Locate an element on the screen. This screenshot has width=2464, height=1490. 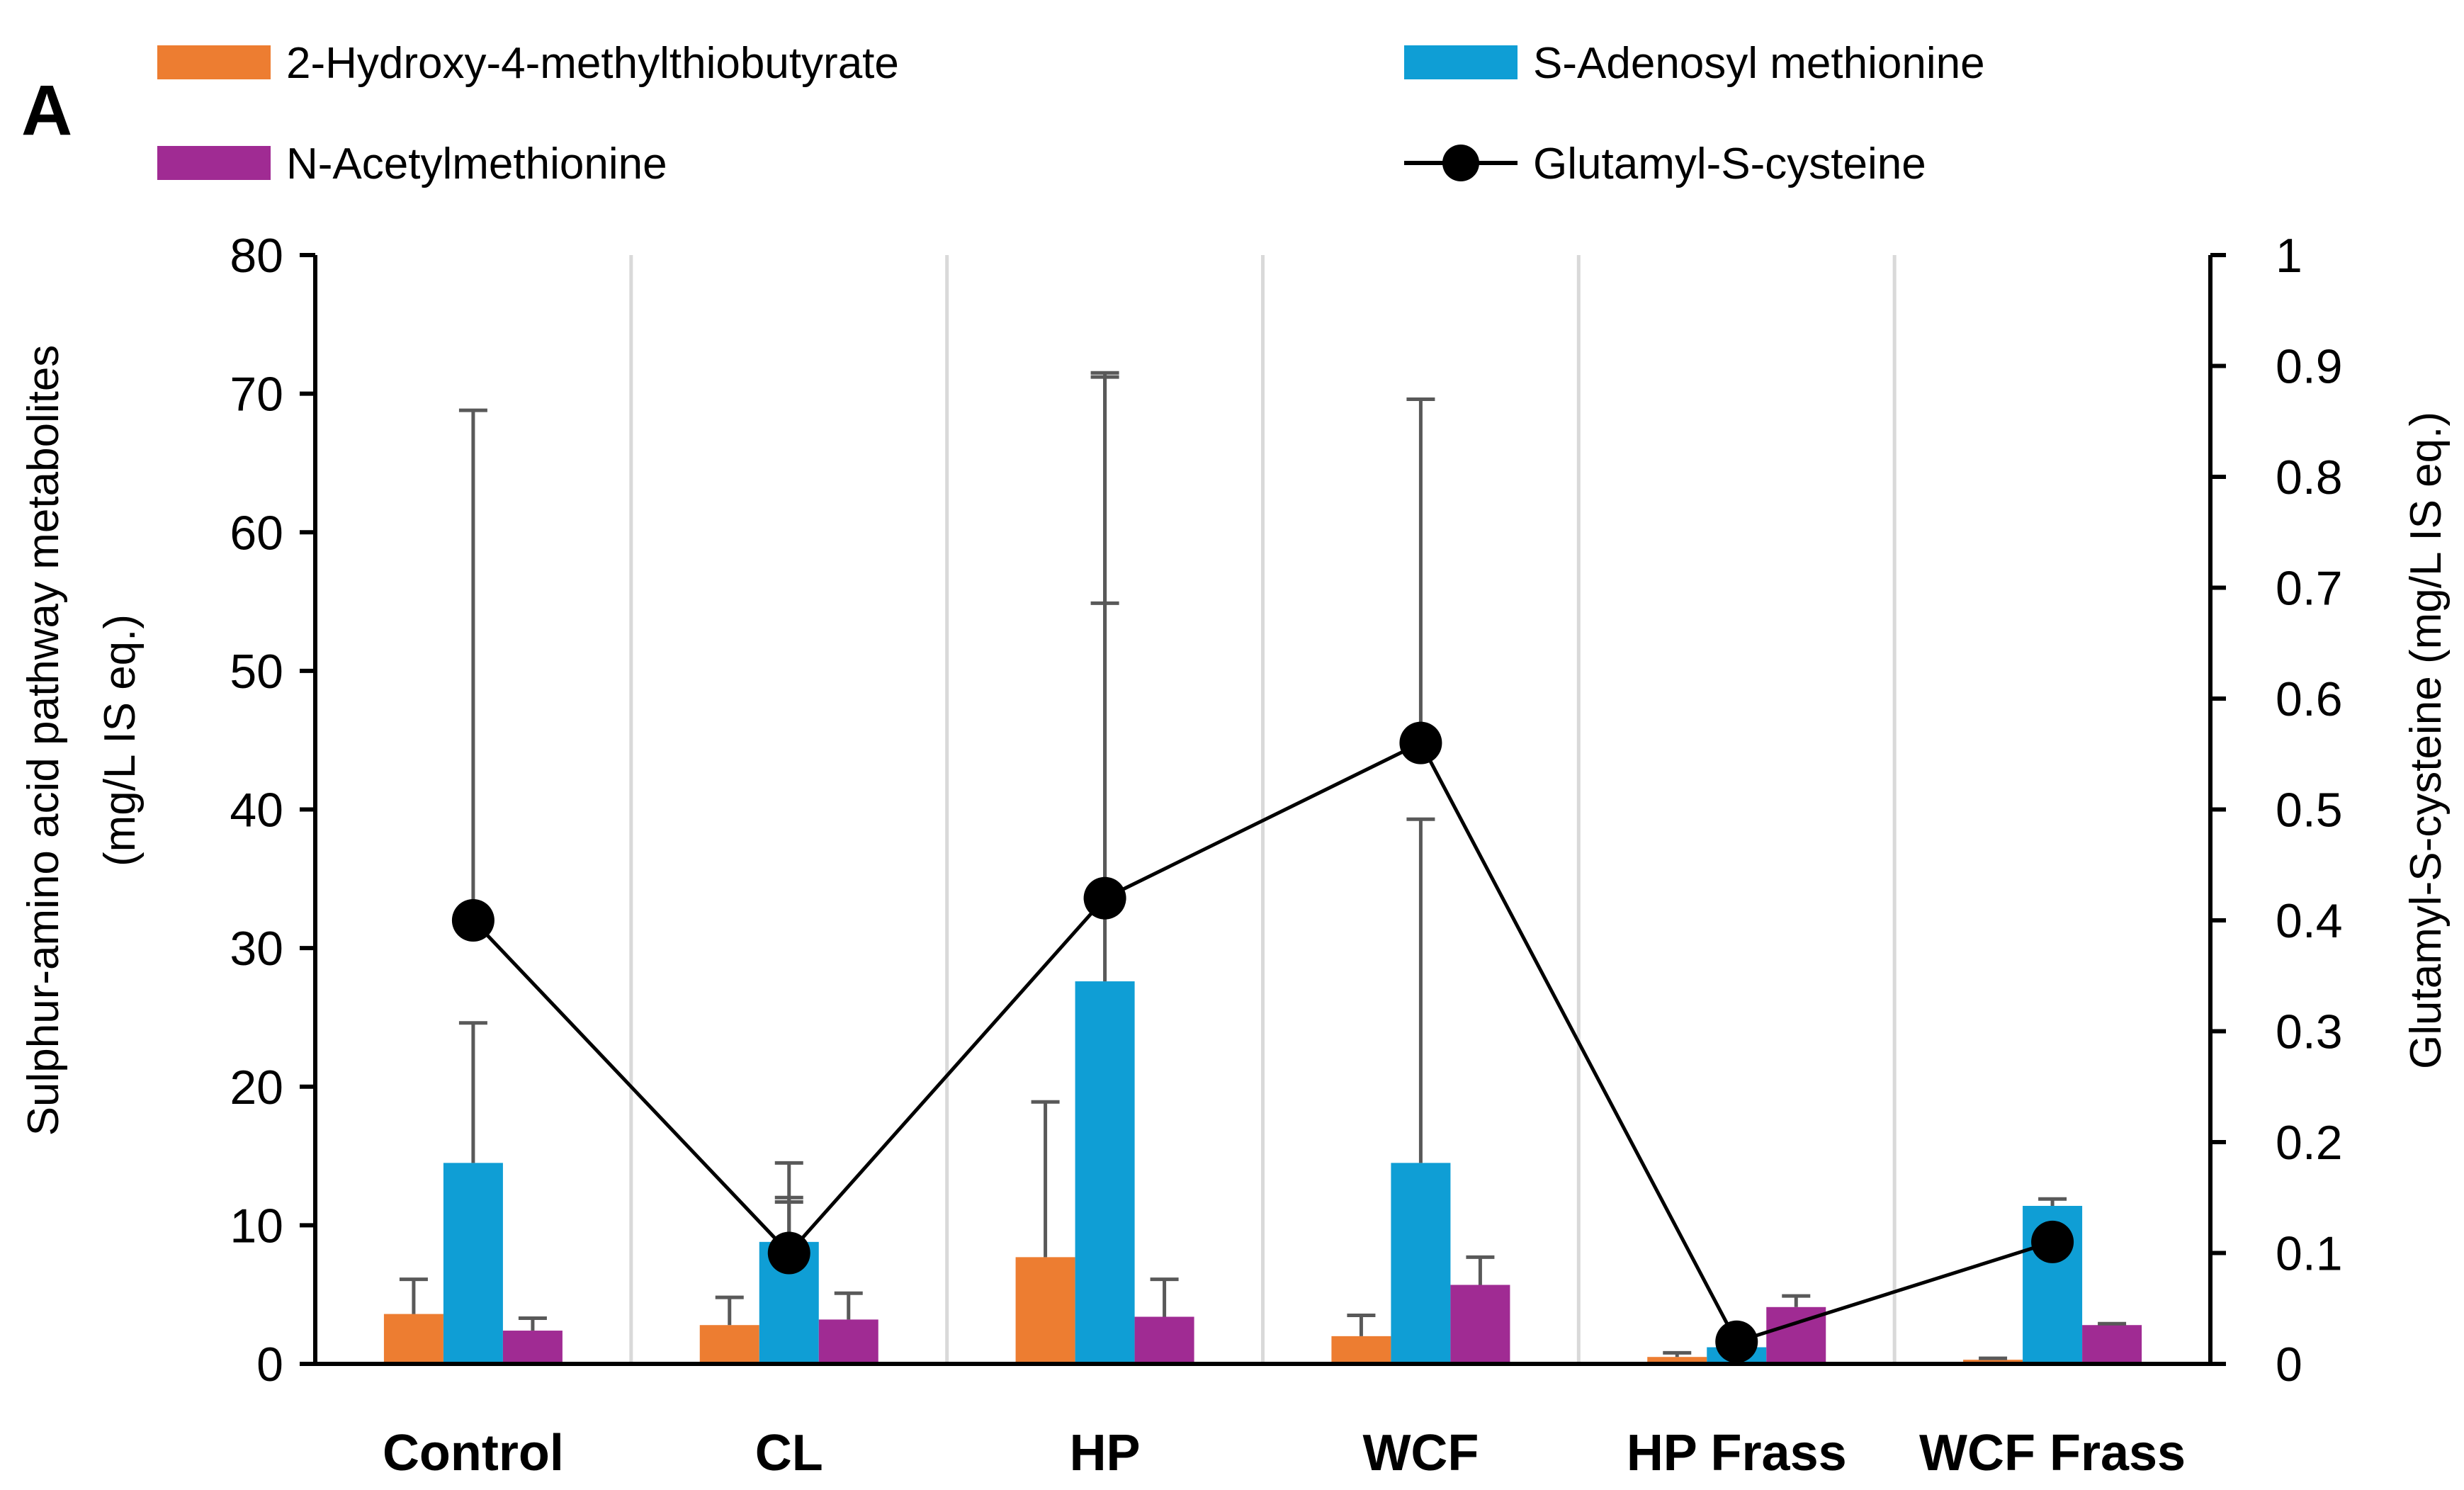
tick-left-label-4: 40 is located at coordinates (256, 811).